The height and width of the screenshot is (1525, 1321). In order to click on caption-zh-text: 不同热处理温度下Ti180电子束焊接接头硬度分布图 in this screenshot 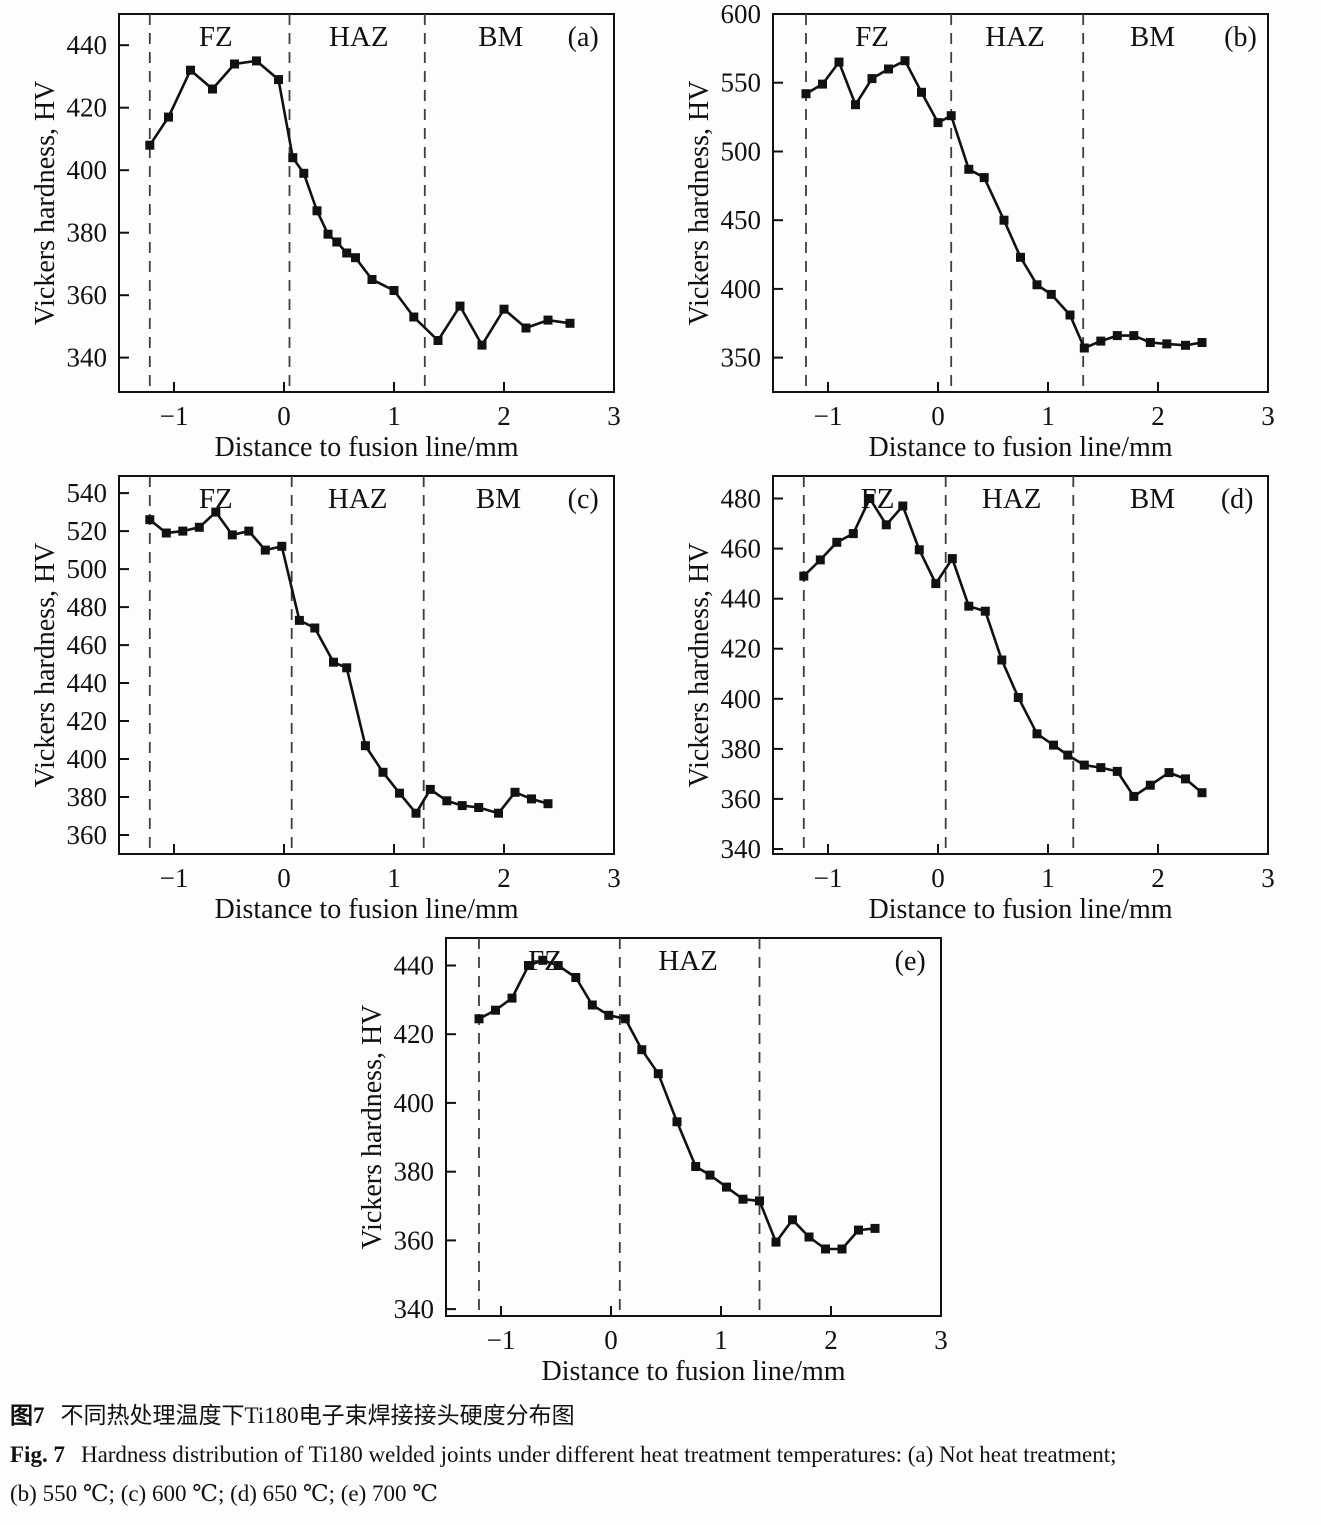, I will do `click(317, 1415)`.